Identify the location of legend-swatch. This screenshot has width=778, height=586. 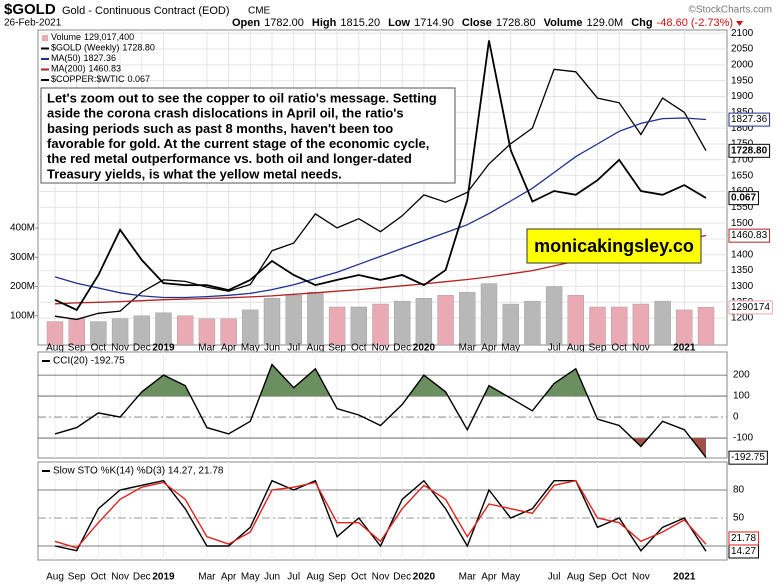
(45, 38).